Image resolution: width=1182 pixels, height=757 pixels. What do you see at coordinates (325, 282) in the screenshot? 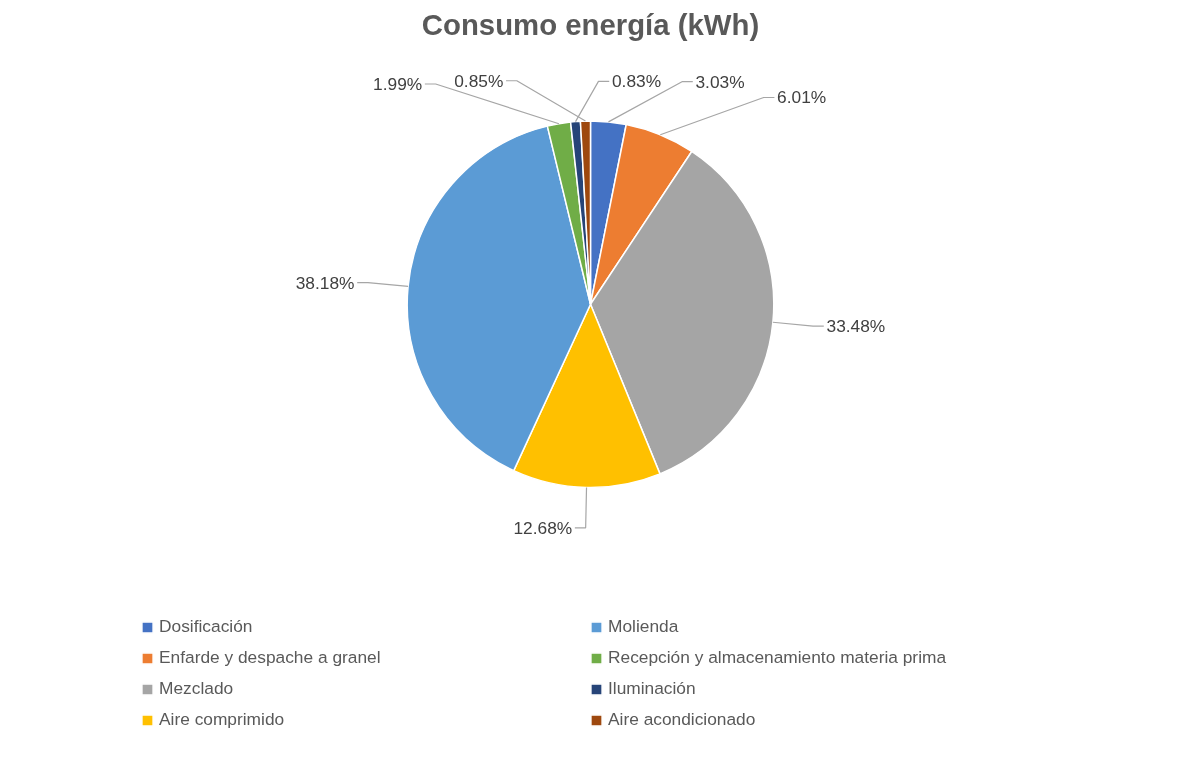
I see `data-label: 38.18%` at bounding box center [325, 282].